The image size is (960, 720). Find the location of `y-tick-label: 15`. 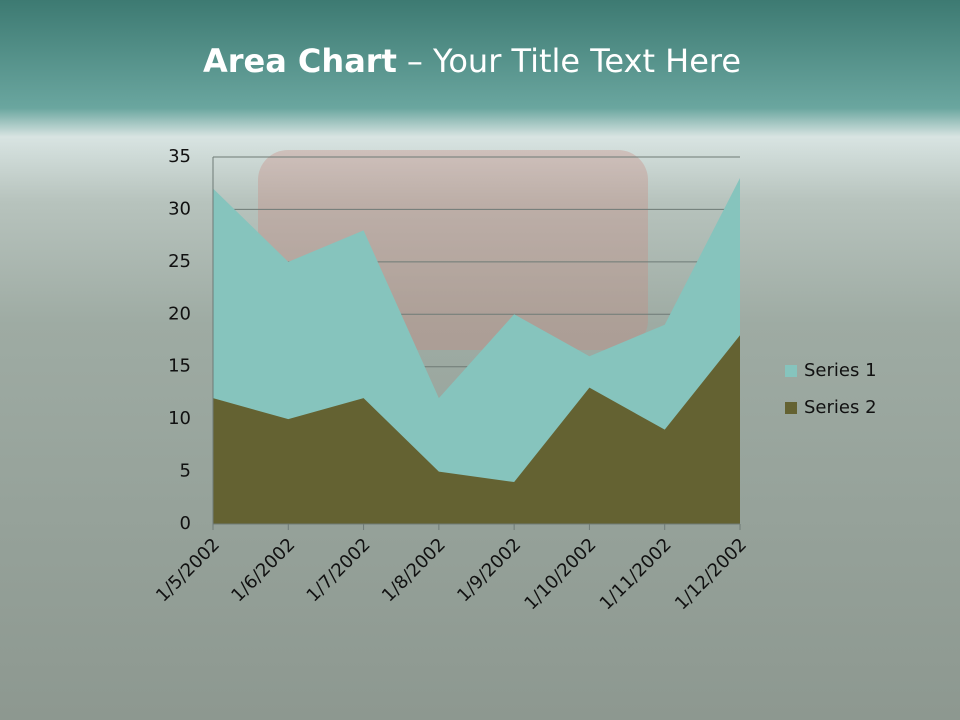

y-tick-label: 15 is located at coordinates (179, 366).